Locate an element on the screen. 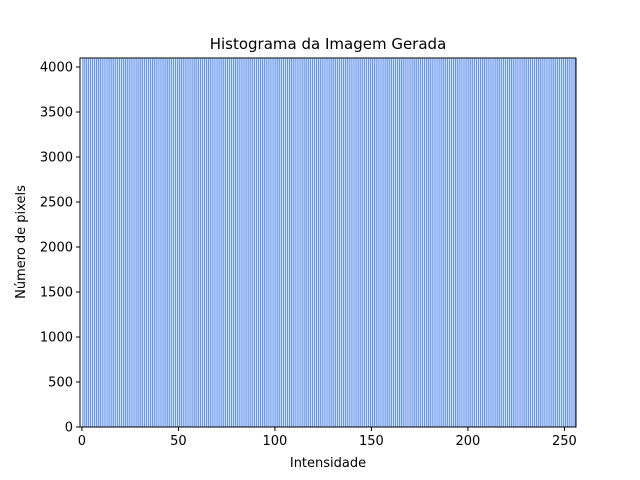 Image resolution: width=640 pixels, height=480 pixels. y-tick-label: 3000 is located at coordinates (56, 158).